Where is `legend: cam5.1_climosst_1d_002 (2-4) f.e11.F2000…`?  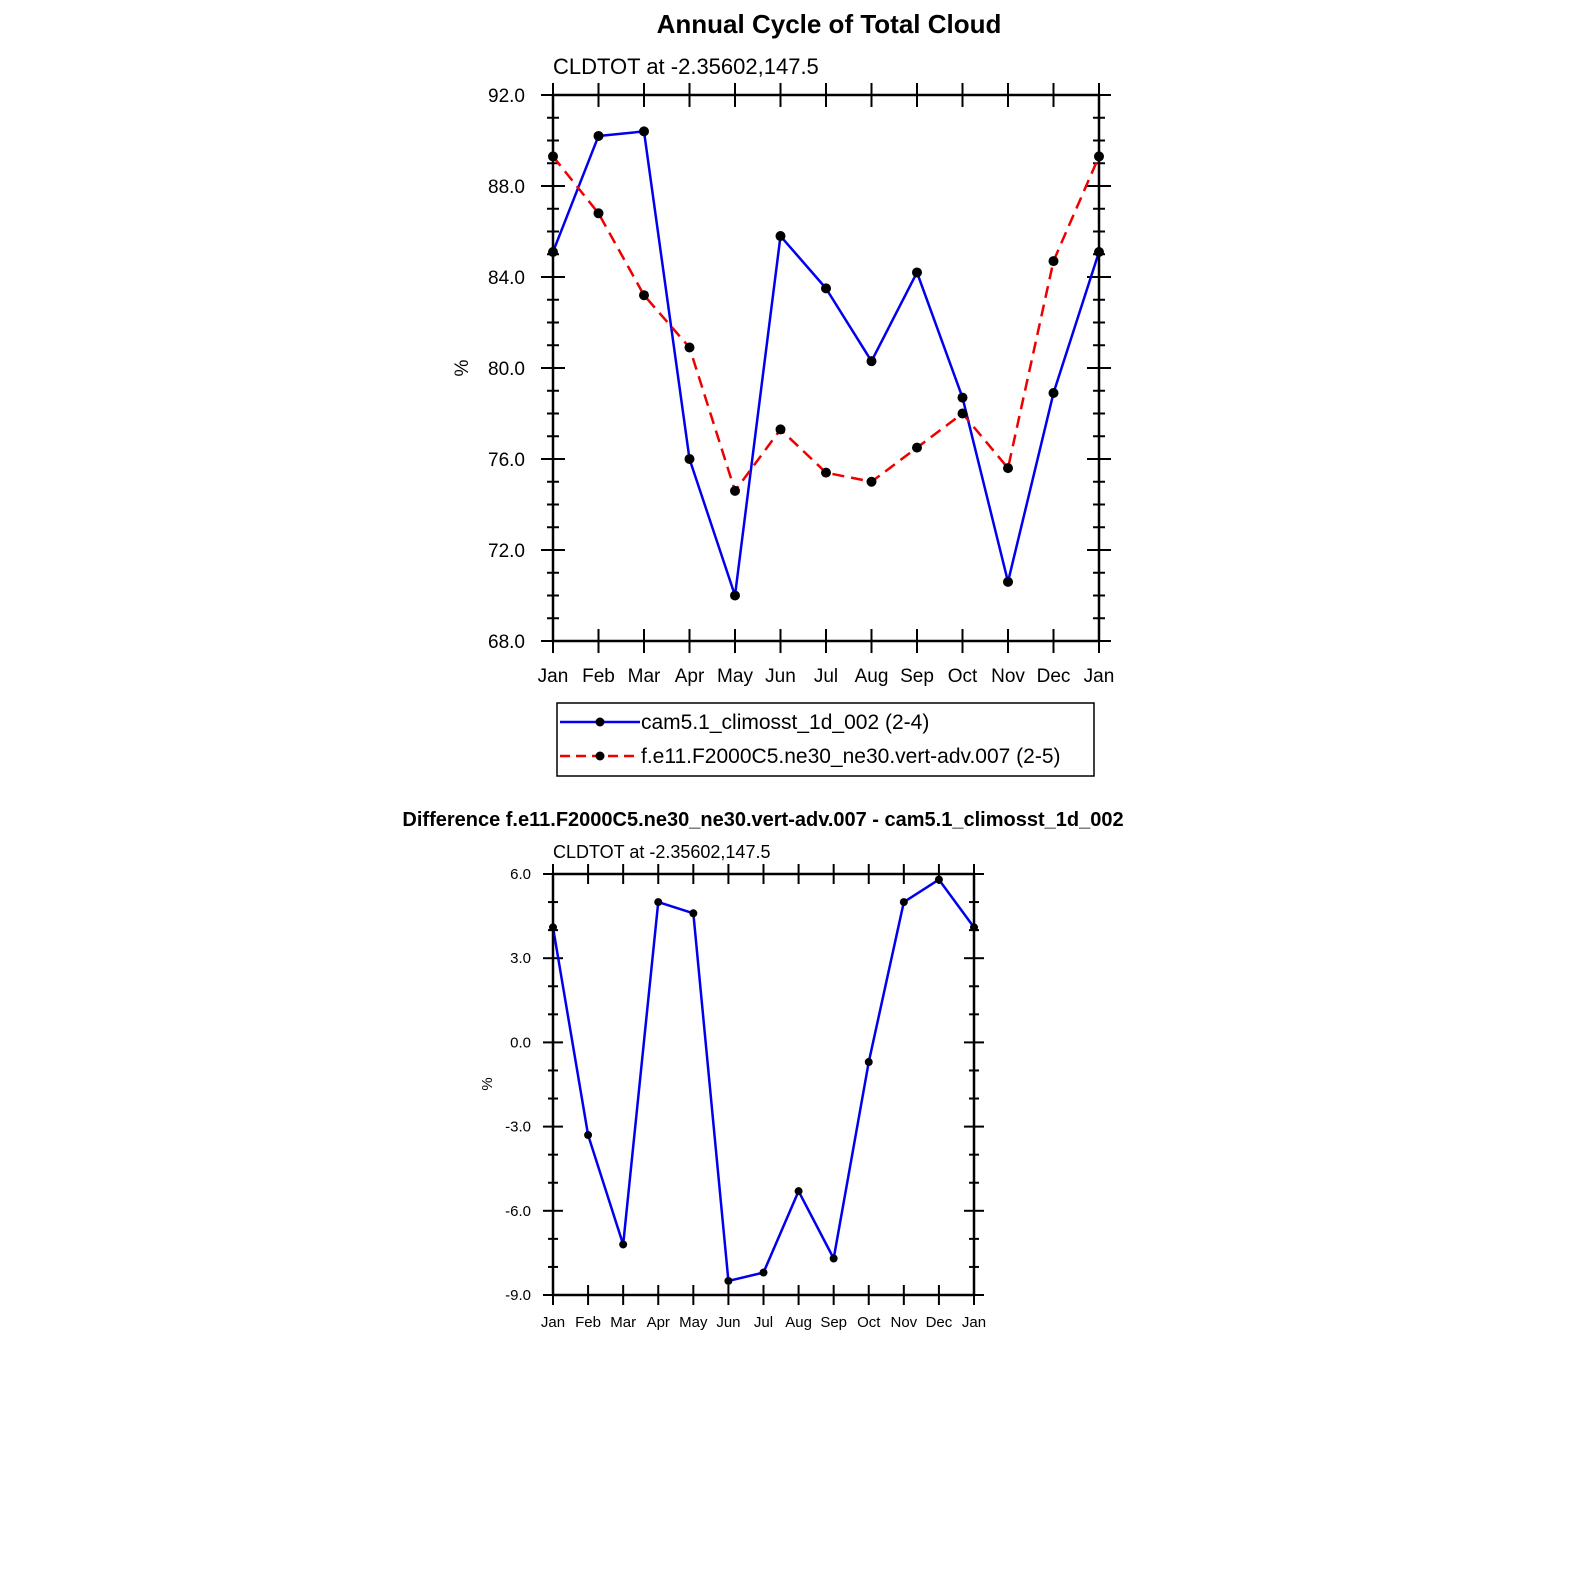 legend: cam5.1_climosst_1d_002 (2-4) f.e11.F2000… is located at coordinates (825, 739).